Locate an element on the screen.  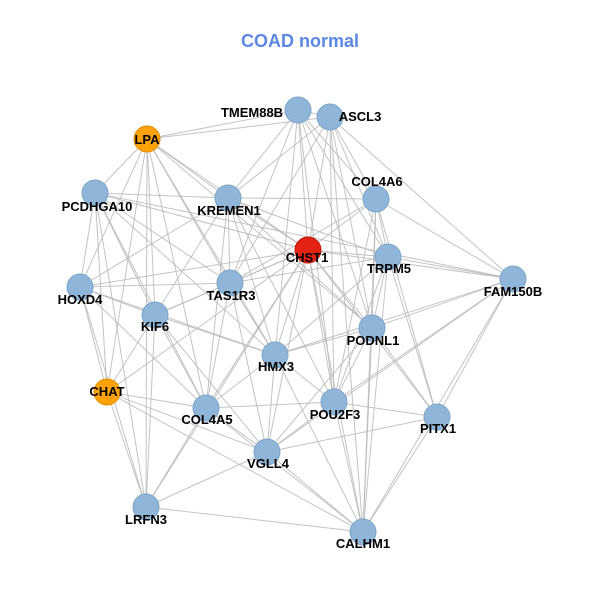
edge-HMX3-COL4A5 is located at coordinates (240, 381).